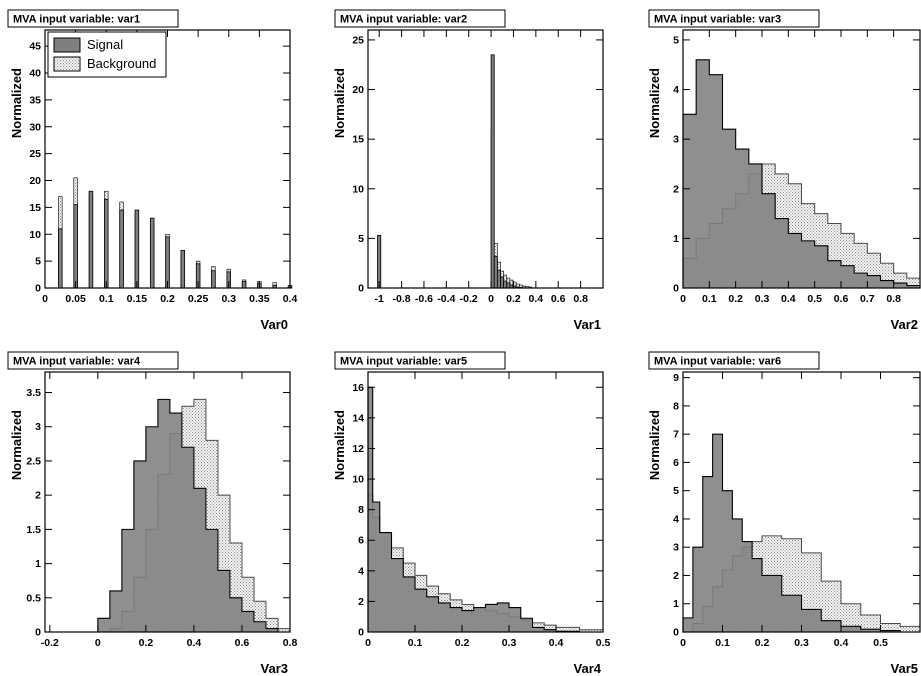 Image resolution: width=921 pixels, height=676 pixels. Describe the element at coordinates (105, 44) in the screenshot. I see `legend-signal-label: Signal` at that location.